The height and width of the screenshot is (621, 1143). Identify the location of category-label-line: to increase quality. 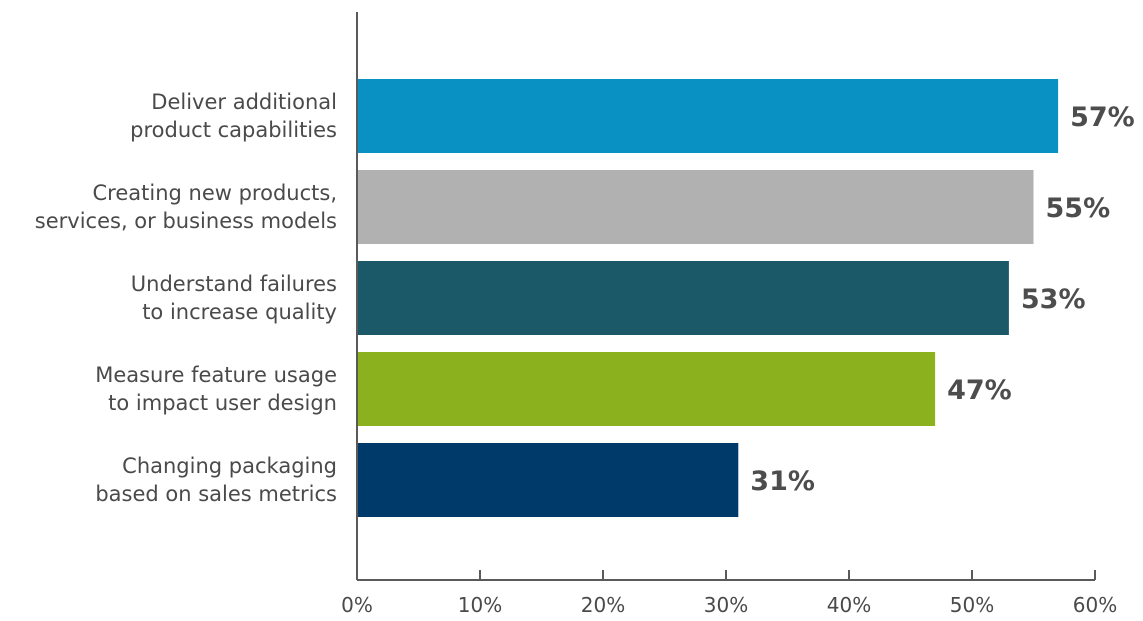
(239, 312).